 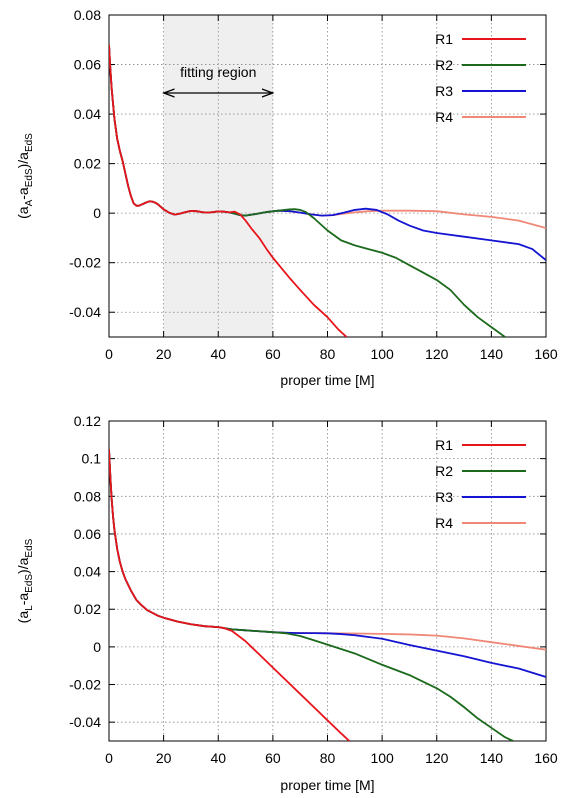 I want to click on y-tick-label: 0.1, so click(x=92, y=459).